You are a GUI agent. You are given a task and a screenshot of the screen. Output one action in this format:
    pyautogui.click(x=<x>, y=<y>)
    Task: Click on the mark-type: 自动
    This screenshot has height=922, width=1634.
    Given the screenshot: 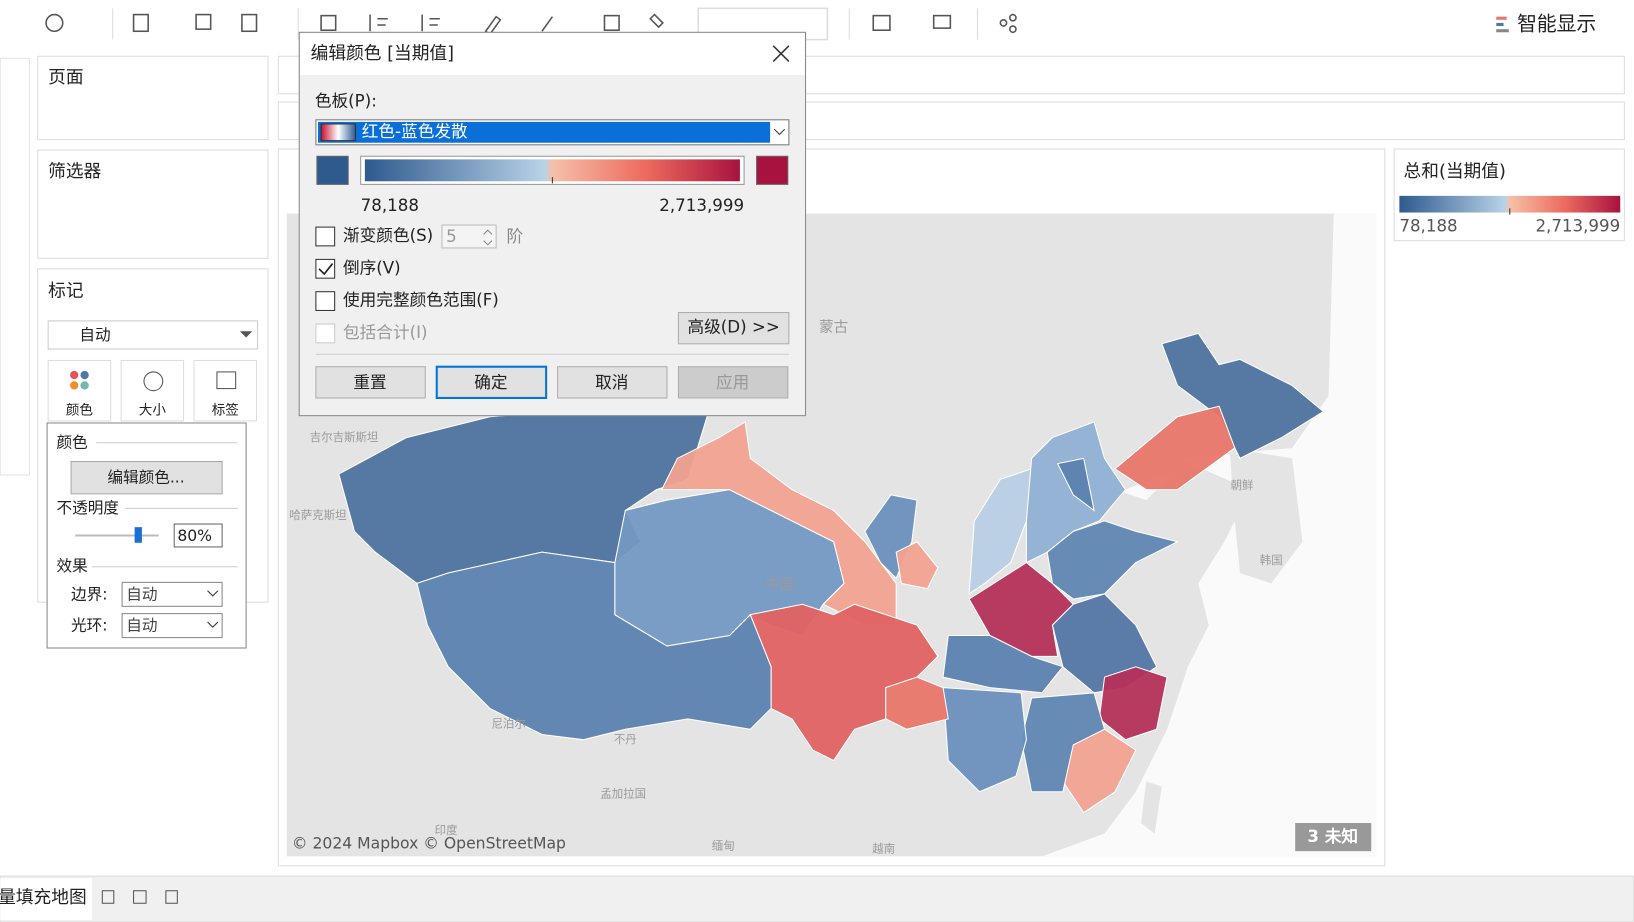 What is the action you would take?
    pyautogui.click(x=94, y=335)
    